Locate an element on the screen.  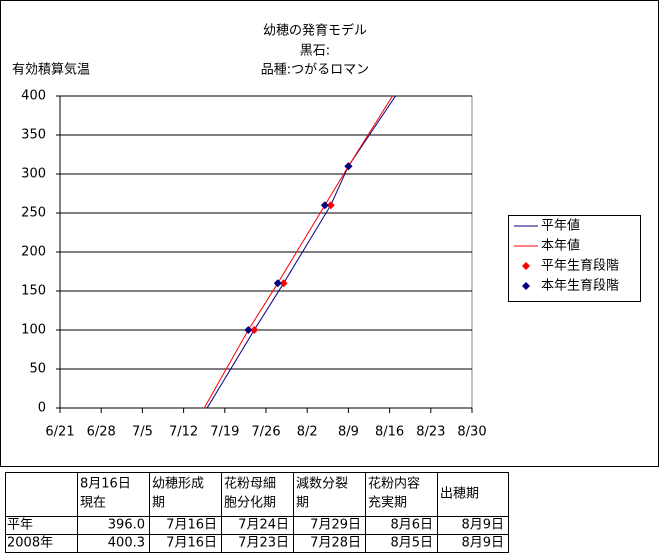
table-header: 充実期 is located at coordinates (387, 503).